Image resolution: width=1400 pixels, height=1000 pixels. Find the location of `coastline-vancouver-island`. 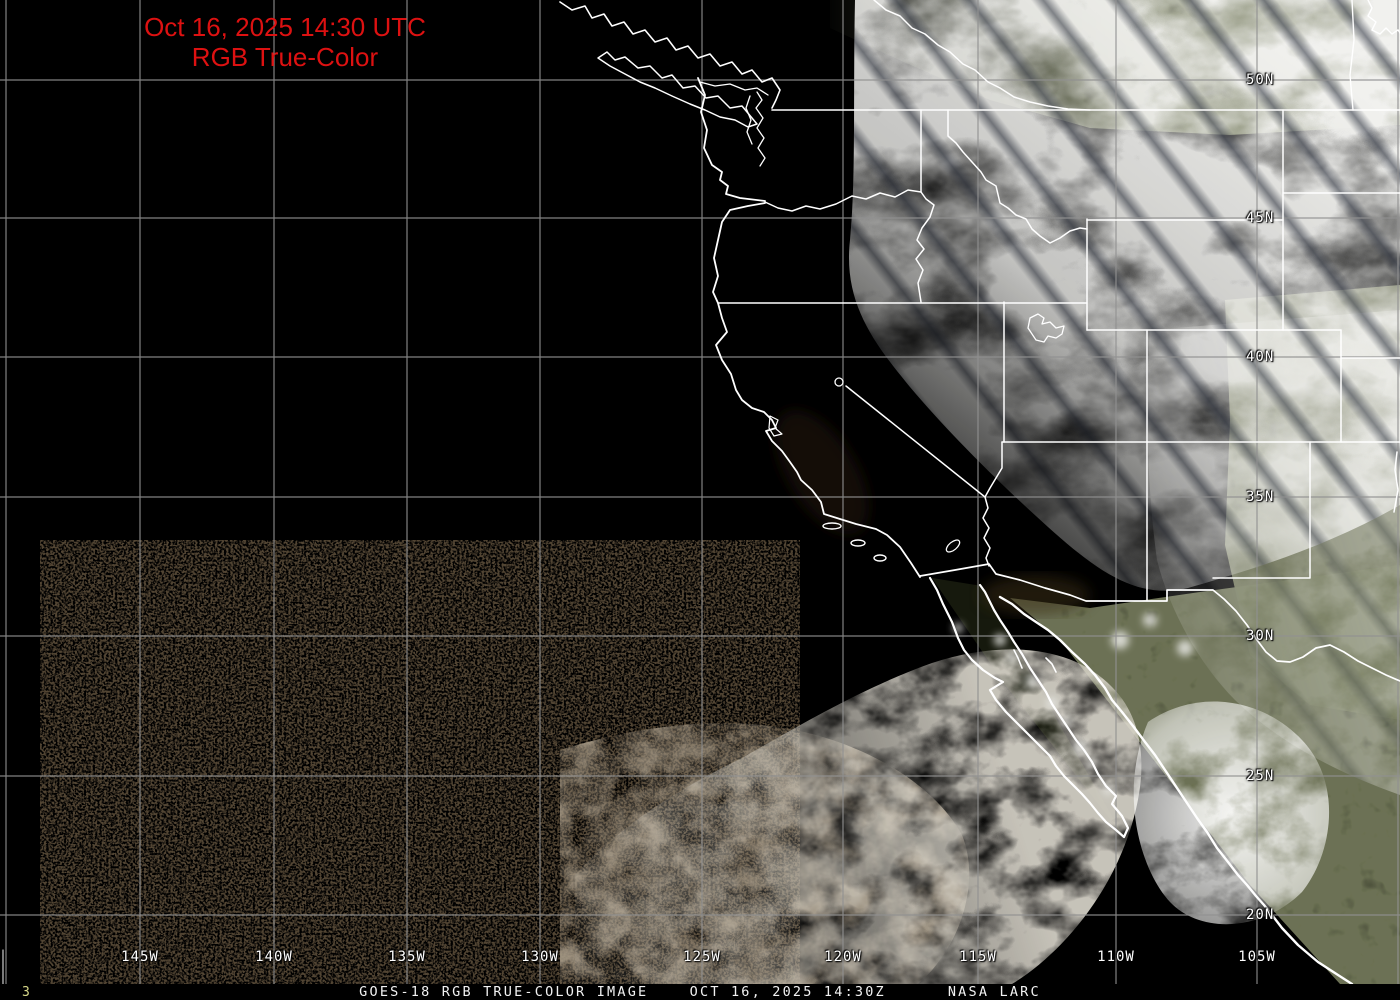

coastline-vancouver-island is located at coordinates (677, 89).